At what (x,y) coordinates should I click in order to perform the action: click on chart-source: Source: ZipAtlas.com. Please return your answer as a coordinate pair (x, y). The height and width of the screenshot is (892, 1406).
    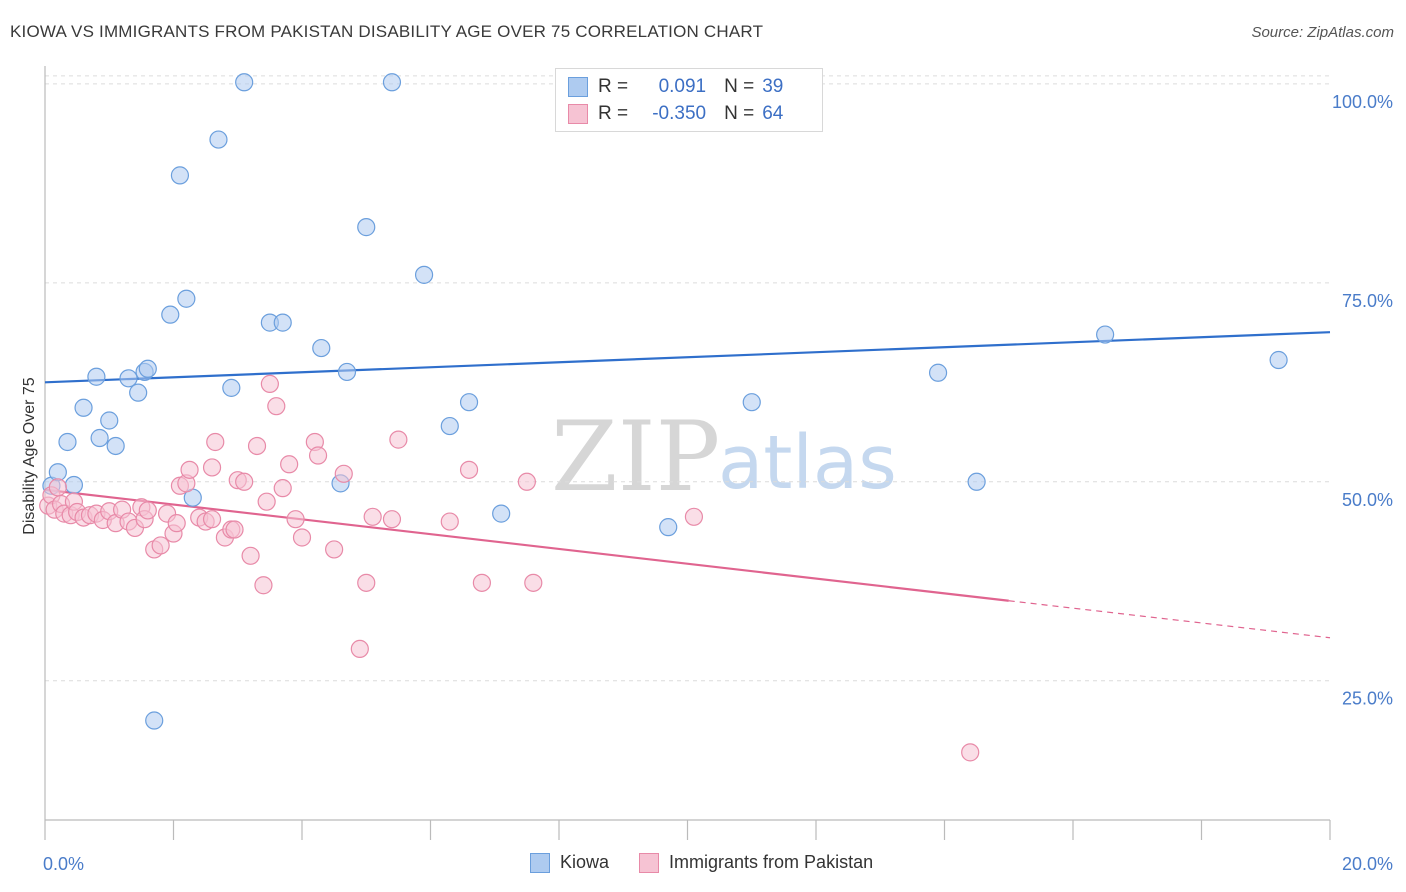
    Looking at the image, I should click on (1322, 32).